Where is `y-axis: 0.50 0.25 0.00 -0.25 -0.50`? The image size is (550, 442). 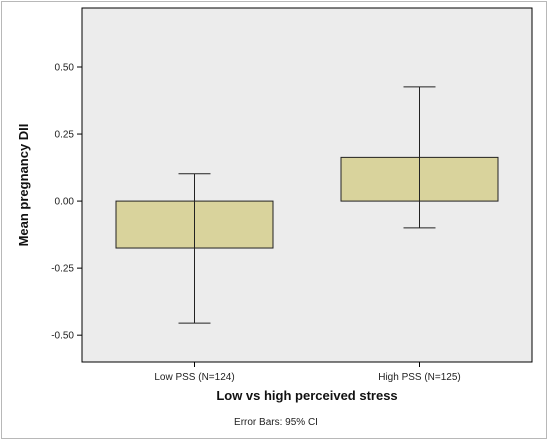
y-axis: 0.50 0.25 0.00 -0.25 -0.50 is located at coordinates (66, 202).